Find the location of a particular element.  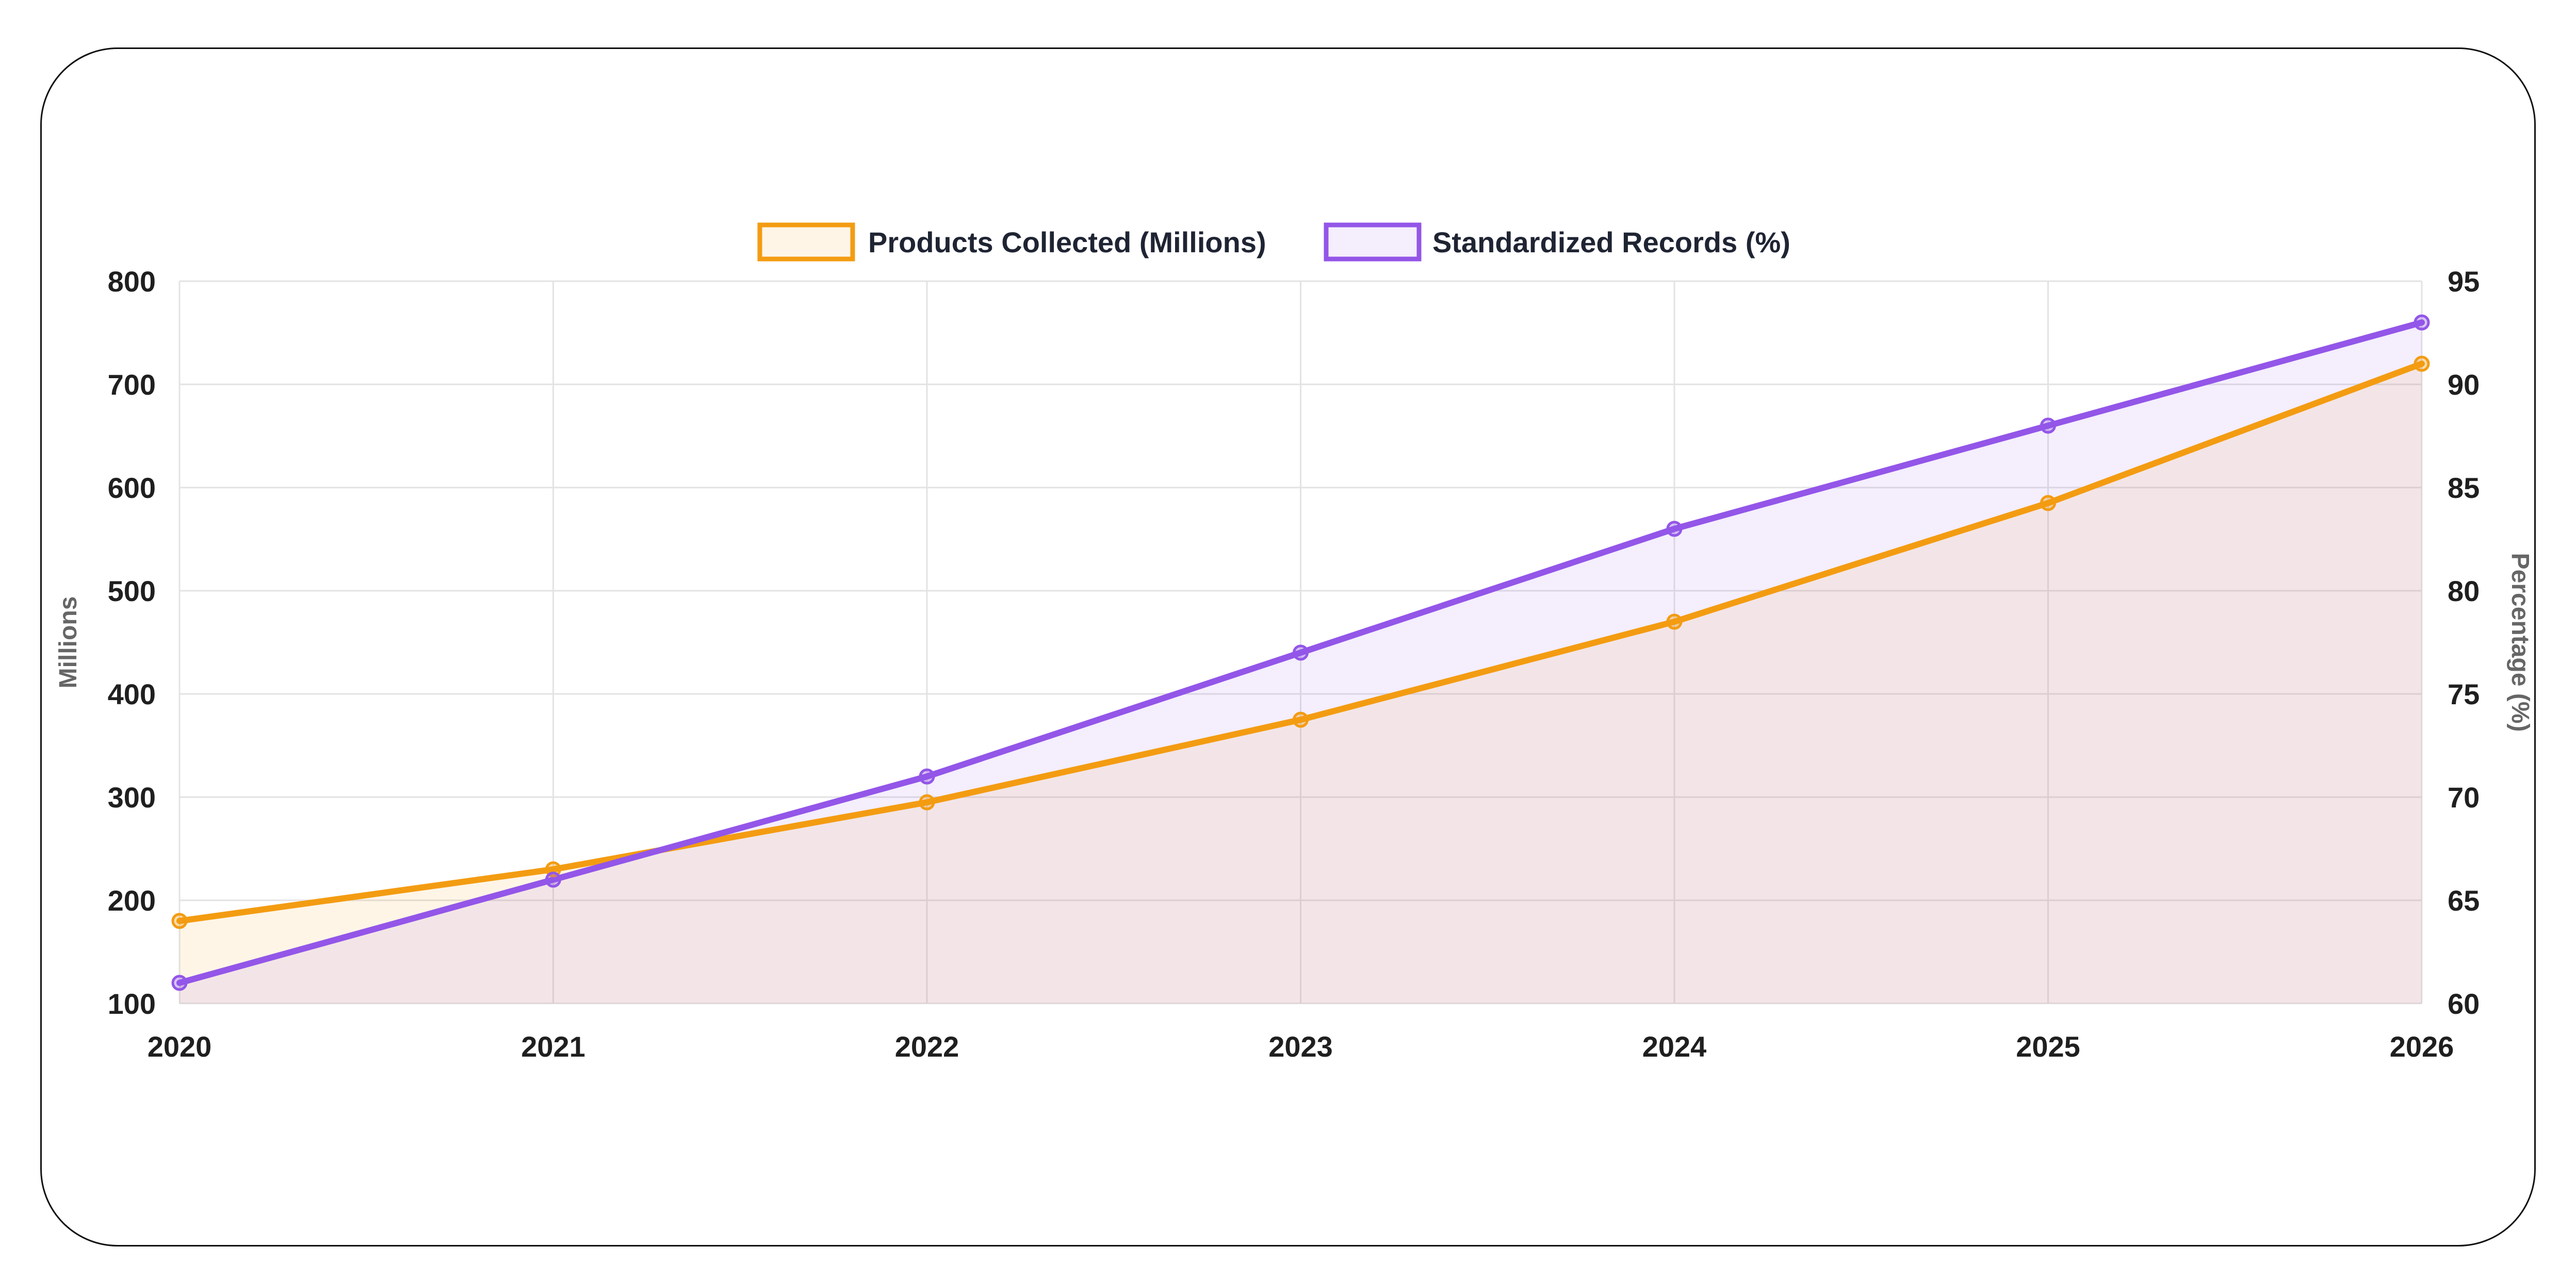

x-tick-label: 2024 is located at coordinates (1675, 1046).